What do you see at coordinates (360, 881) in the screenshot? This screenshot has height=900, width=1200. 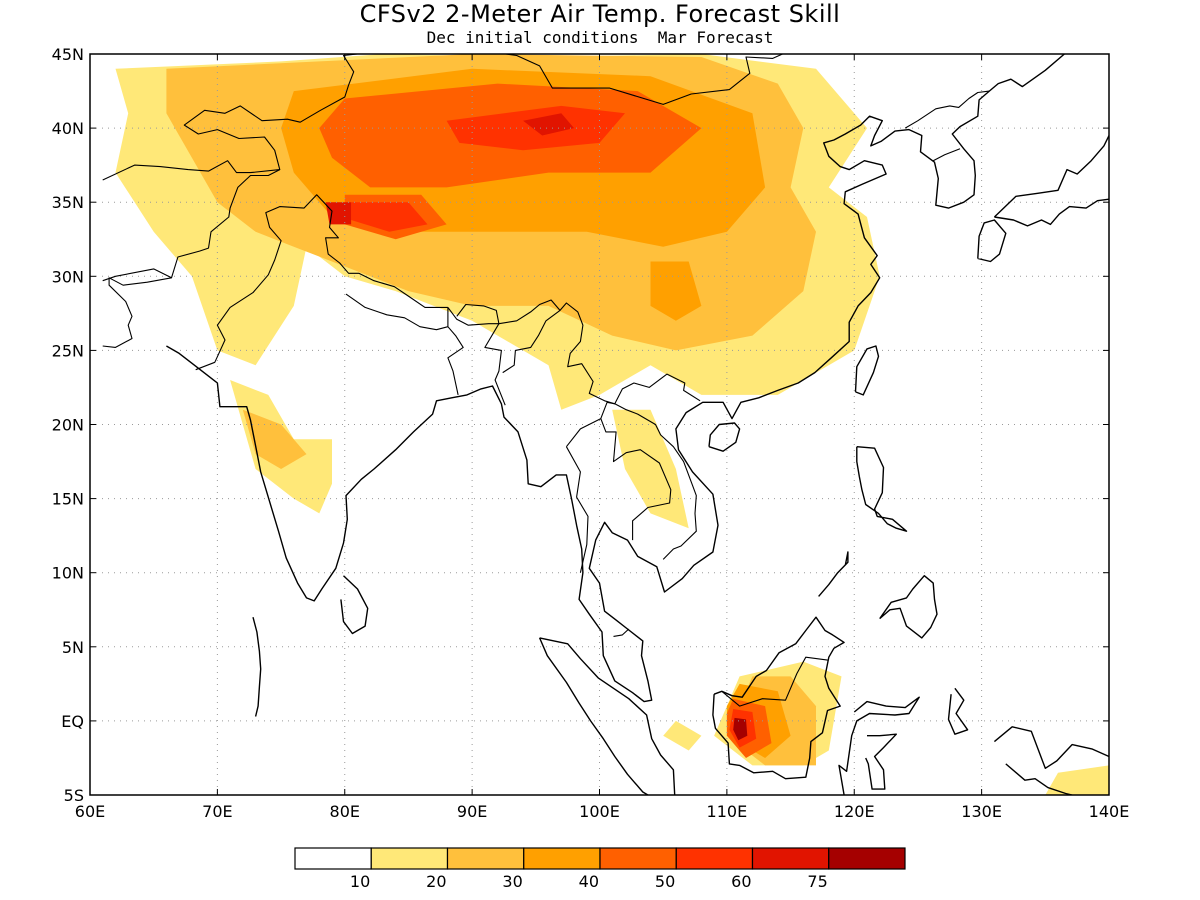 I see `colorbar-label-10: 10` at bounding box center [360, 881].